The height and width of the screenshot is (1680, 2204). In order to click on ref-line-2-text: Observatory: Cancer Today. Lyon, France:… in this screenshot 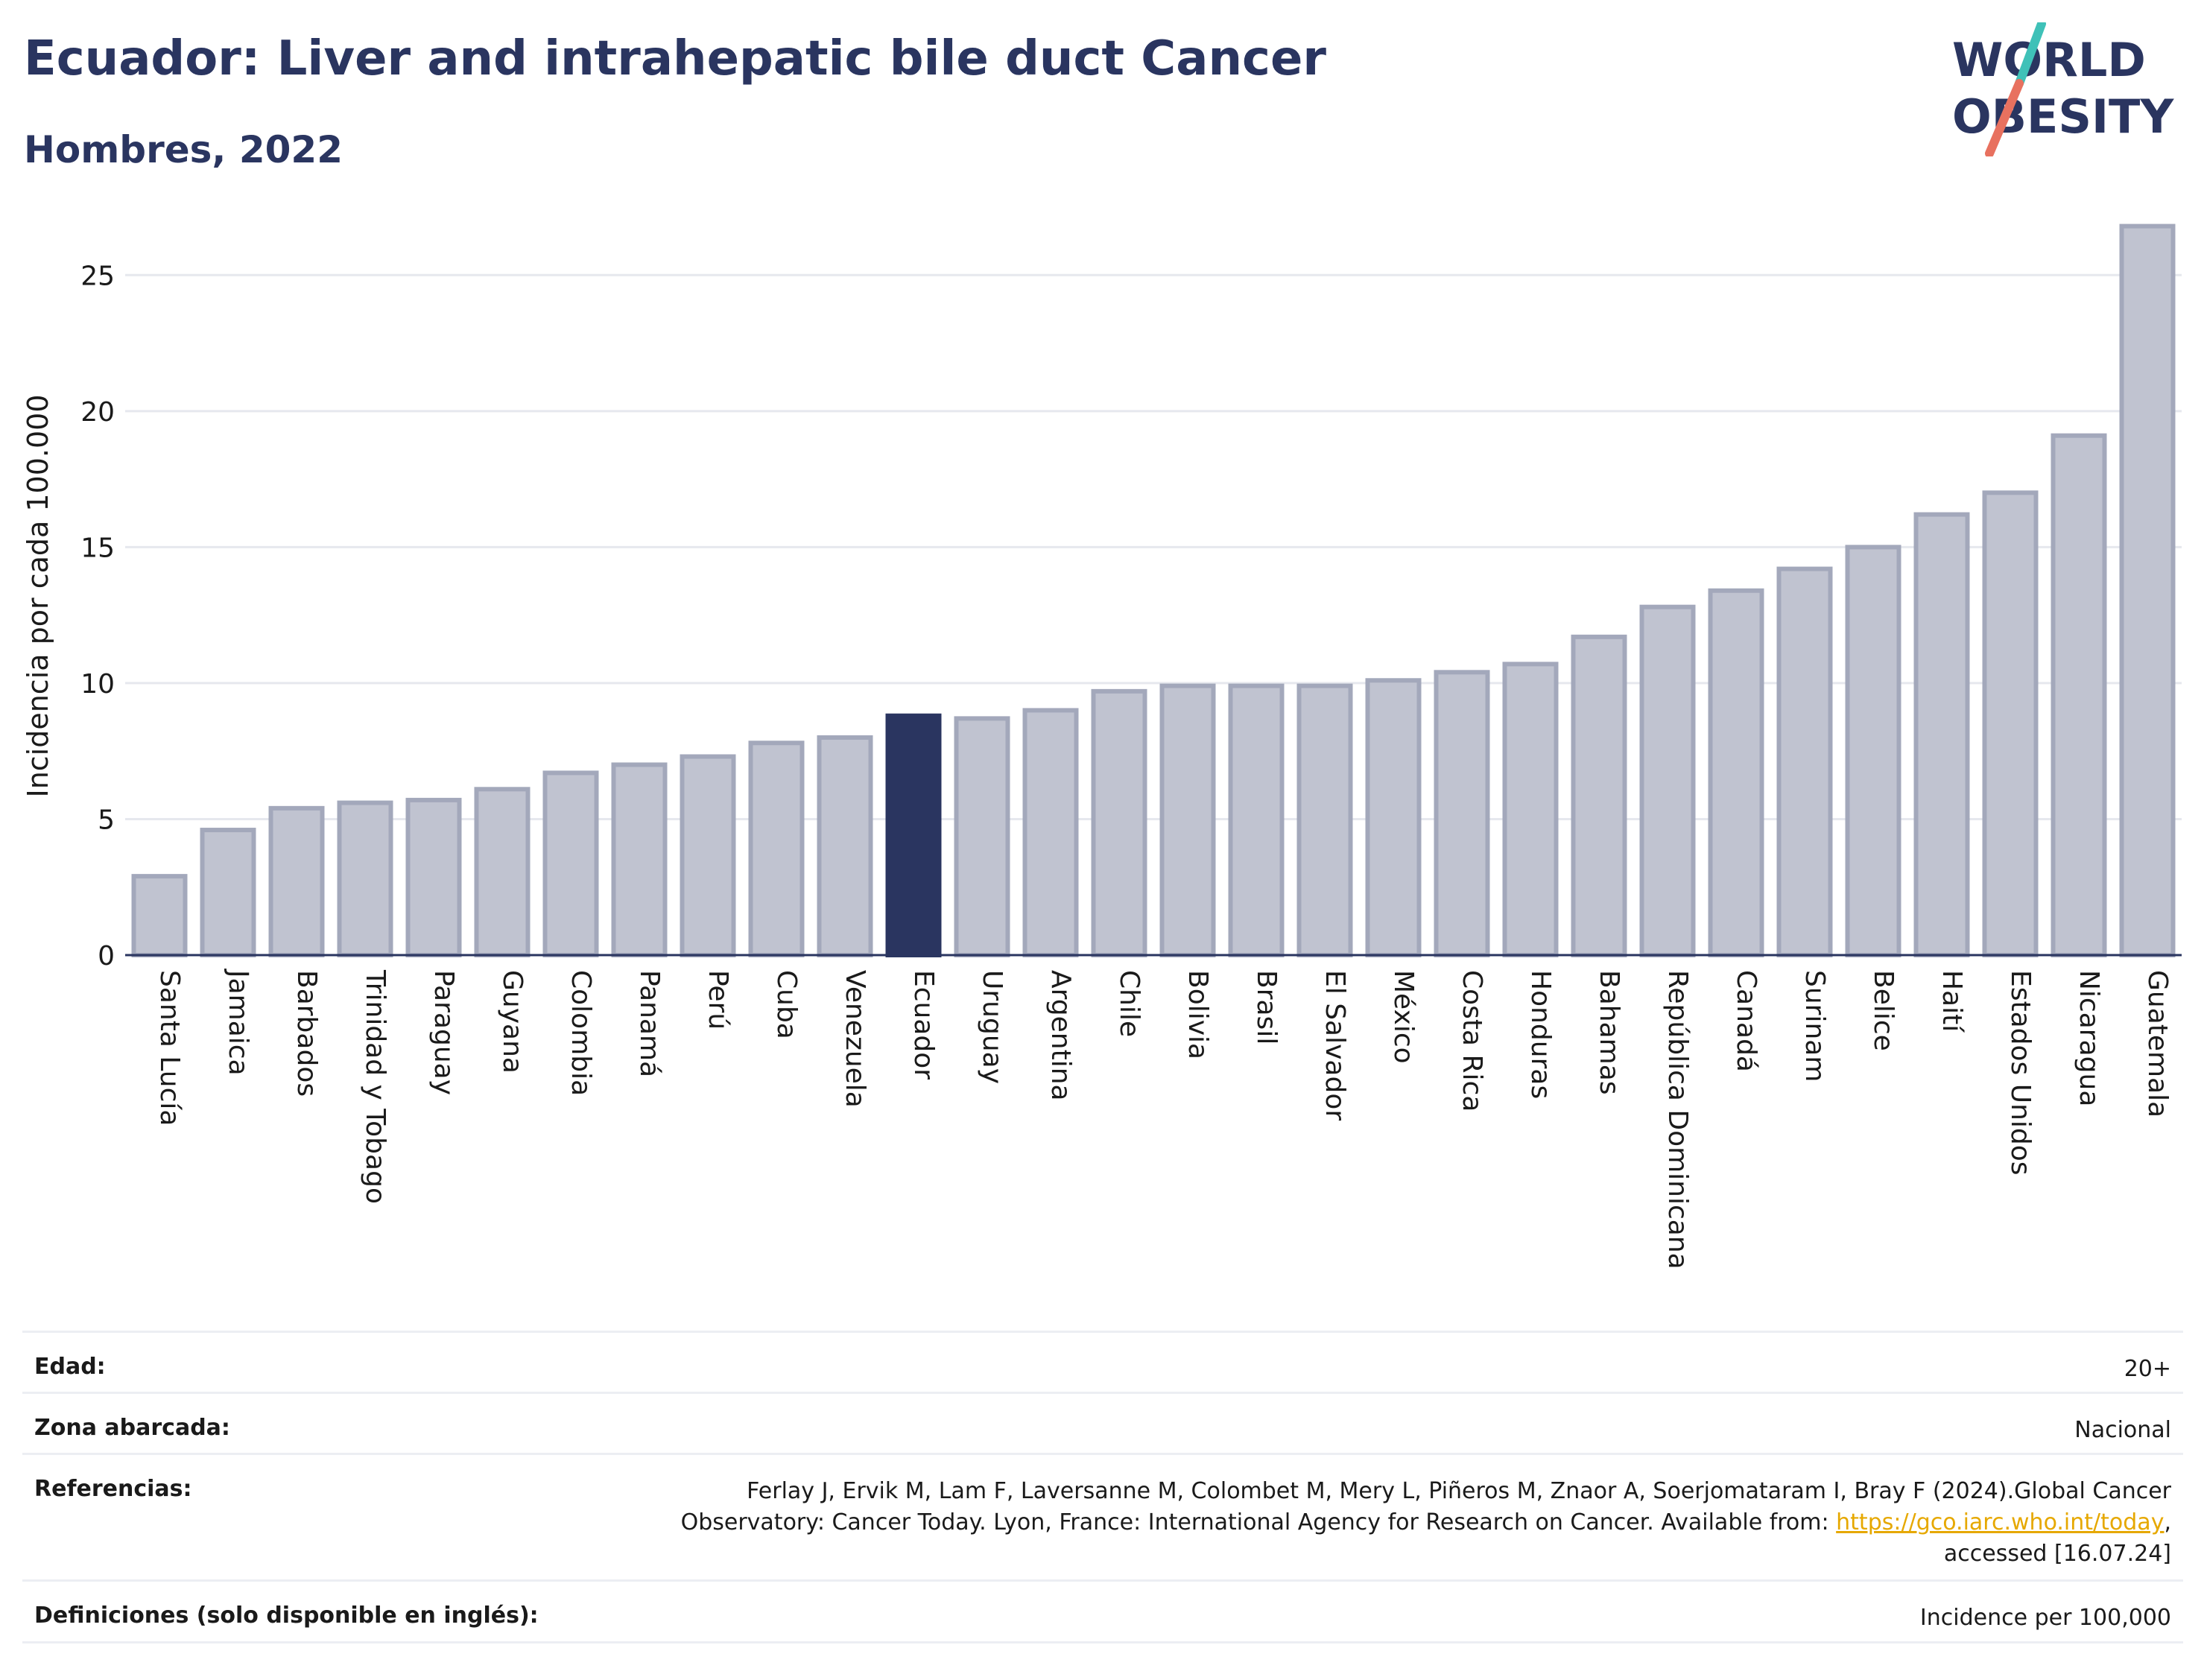, I will do `click(1258, 1522)`.